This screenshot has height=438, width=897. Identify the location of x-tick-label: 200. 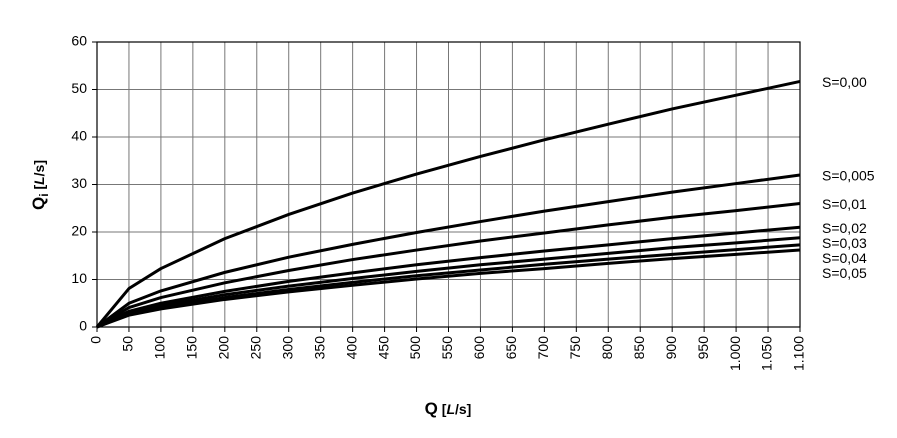
(224, 348).